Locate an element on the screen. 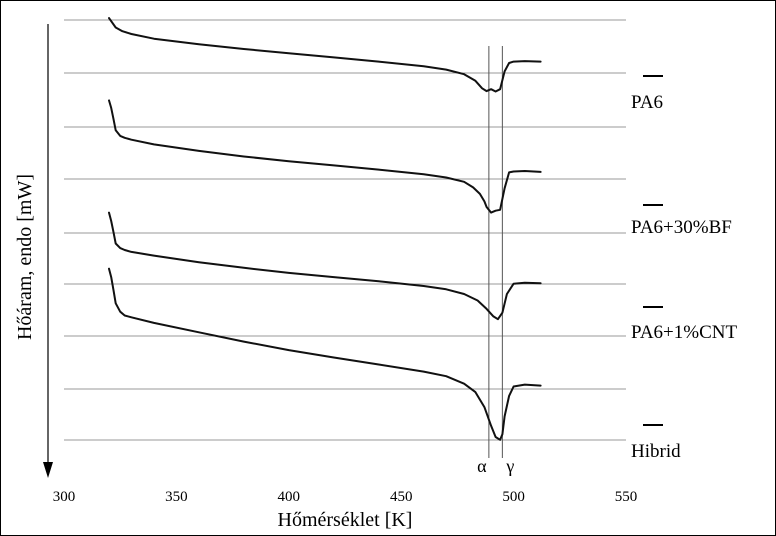 Image resolution: width=776 pixels, height=536 pixels. x-tick-label-400: 400 is located at coordinates (289, 497).